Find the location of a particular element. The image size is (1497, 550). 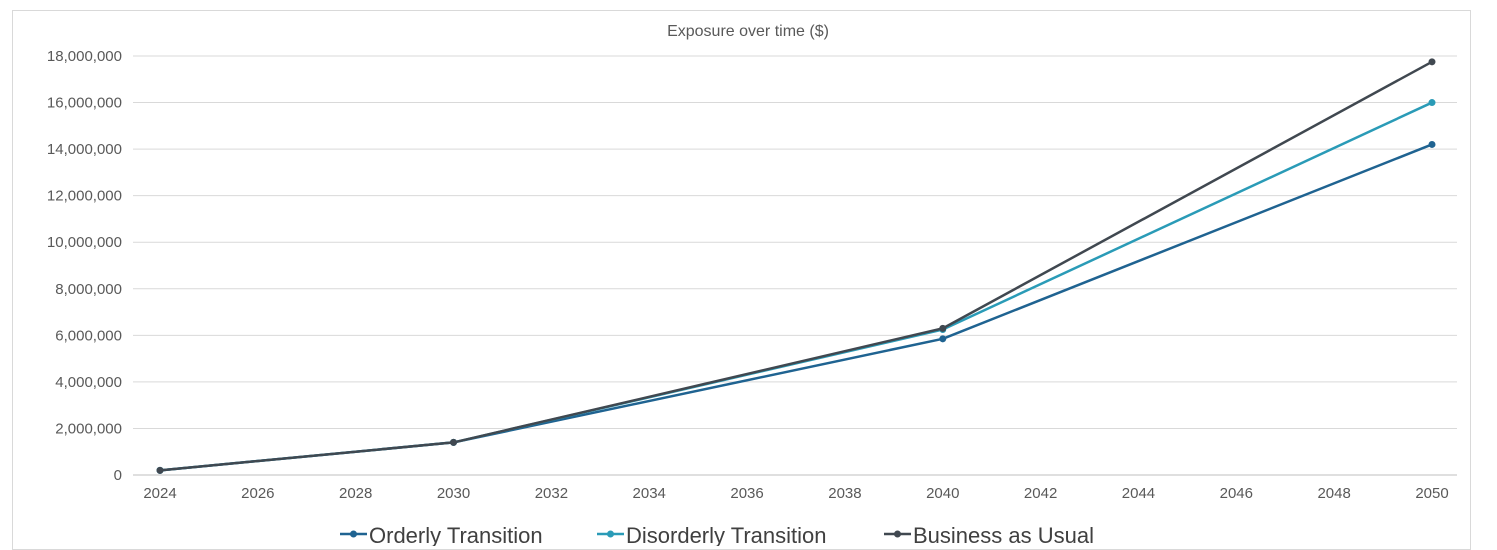

x-tick-label: 2032 is located at coordinates (551, 493).